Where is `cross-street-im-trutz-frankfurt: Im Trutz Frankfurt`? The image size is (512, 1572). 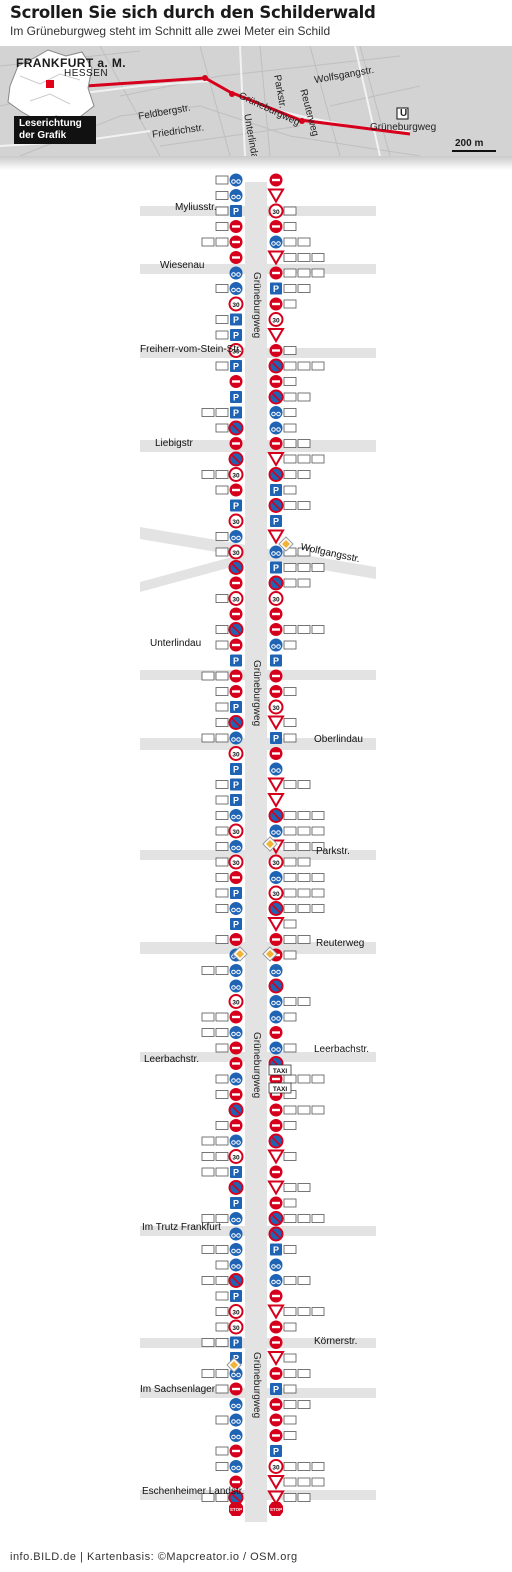
cross-street-im-trutz-frankfurt: Im Trutz Frankfurt is located at coordinates (181, 1227).